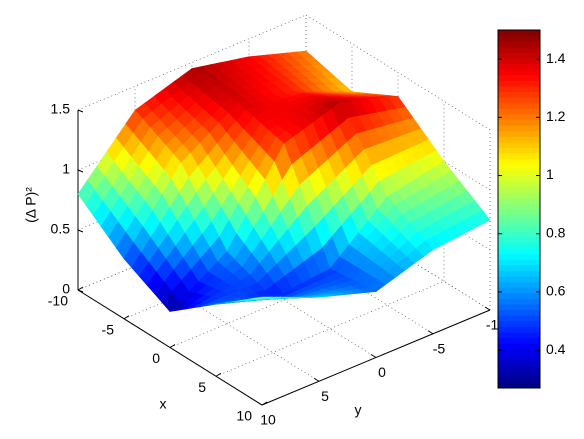 The height and width of the screenshot is (439, 584). What do you see at coordinates (268, 420) in the screenshot?
I see `y-tick-label: 10` at bounding box center [268, 420].